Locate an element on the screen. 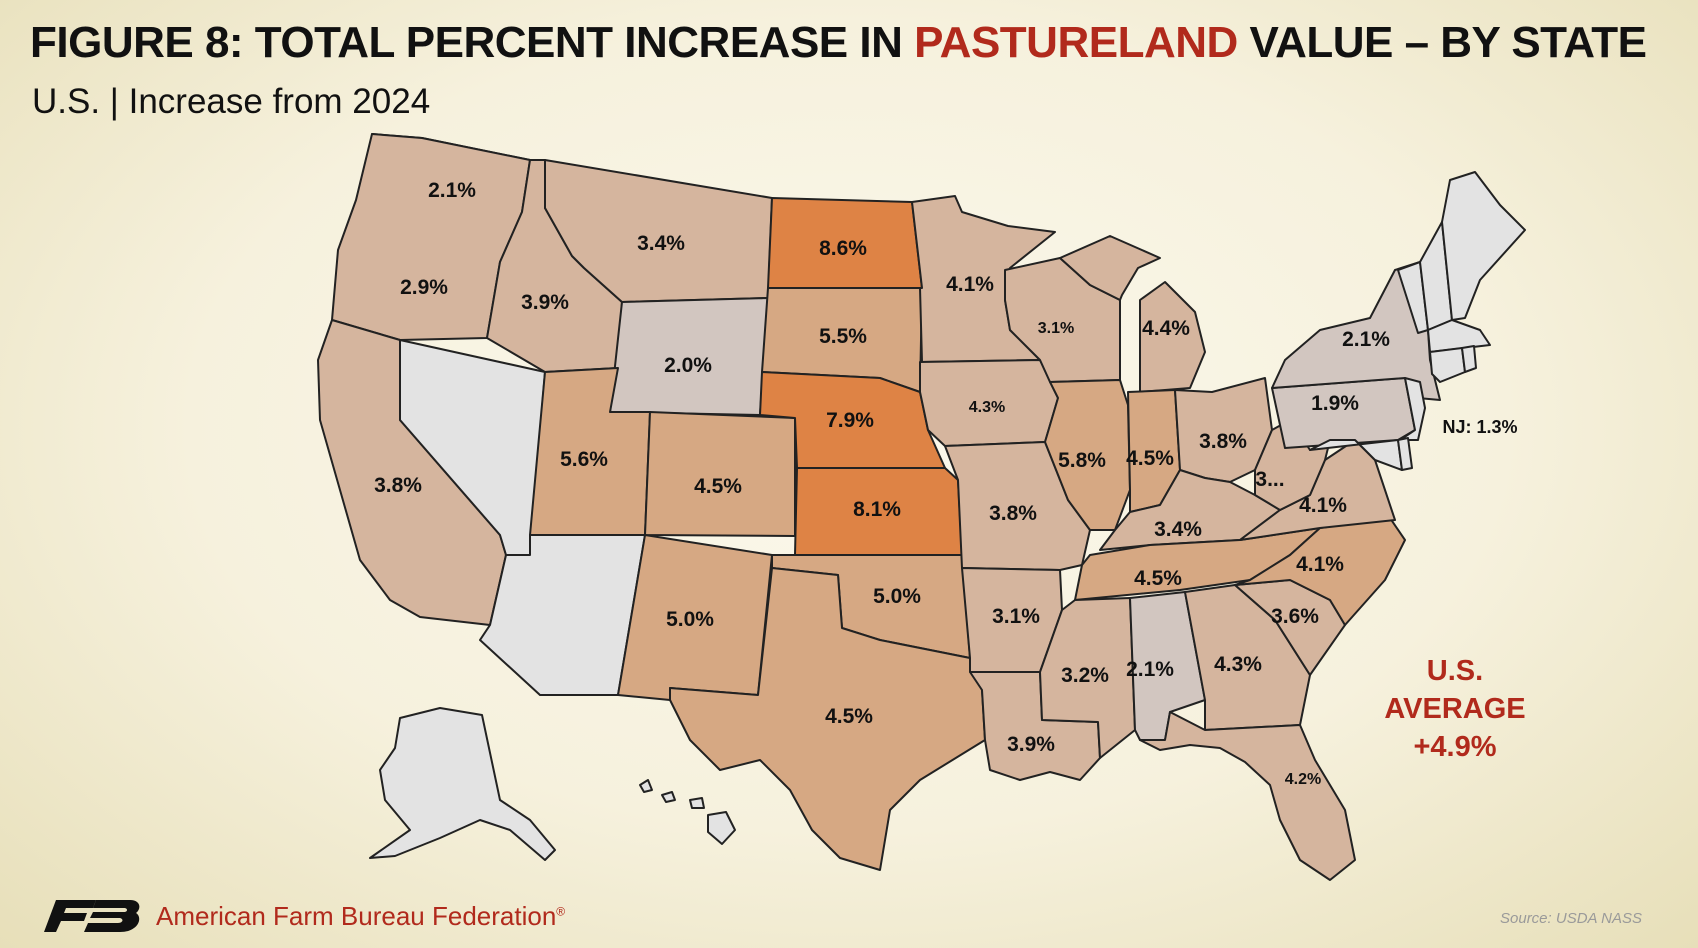 This screenshot has width=1698, height=948. state-tx is located at coordinates (827, 719).